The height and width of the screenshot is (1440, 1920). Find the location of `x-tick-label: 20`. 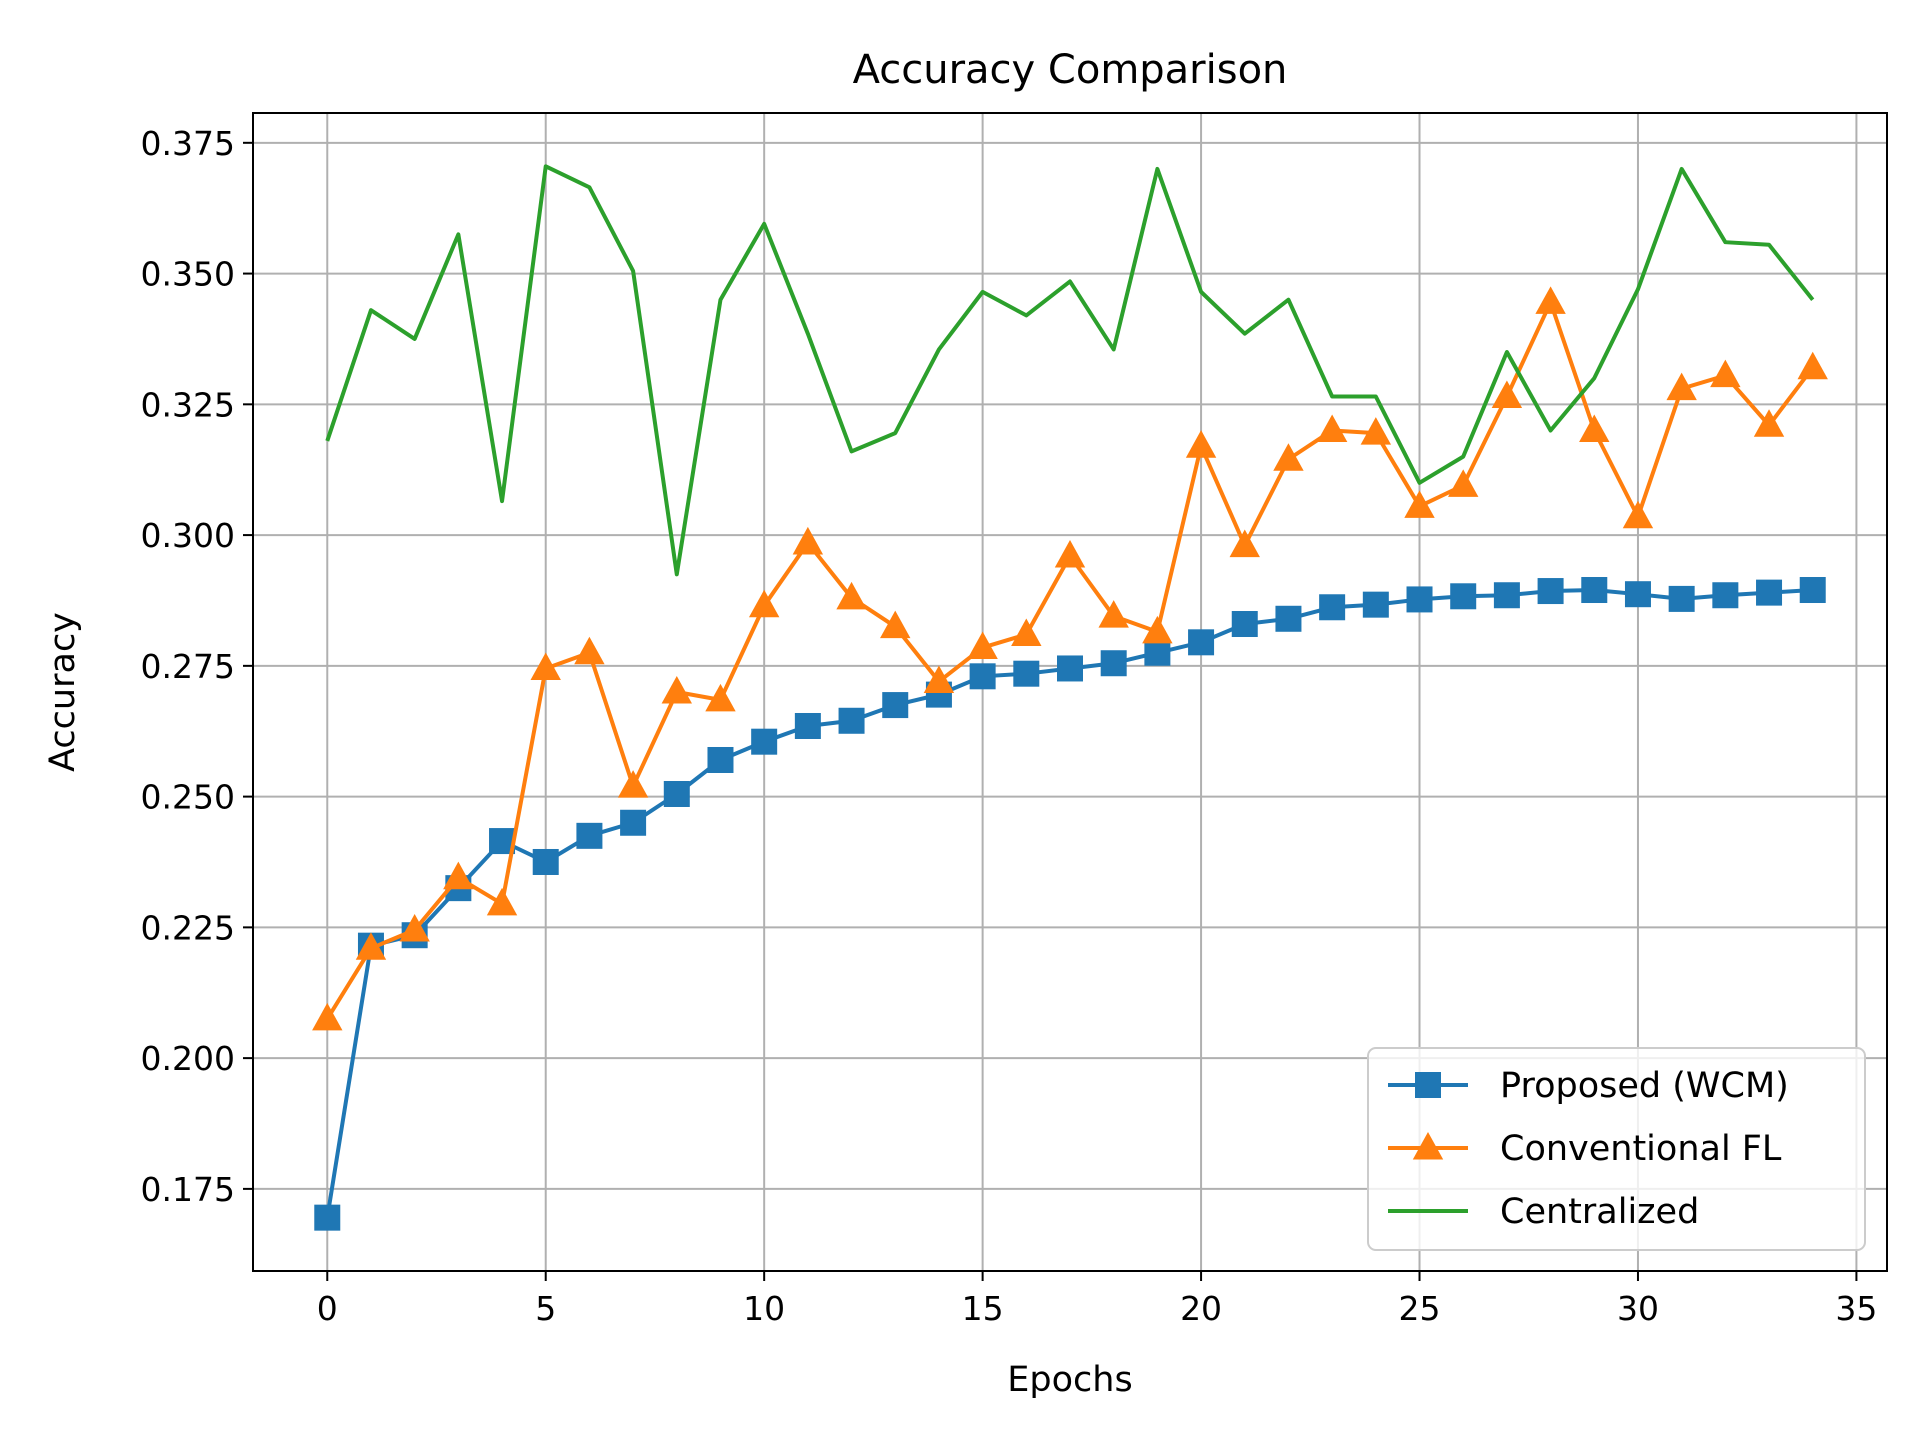

x-tick-label: 20 is located at coordinates (1201, 1308).